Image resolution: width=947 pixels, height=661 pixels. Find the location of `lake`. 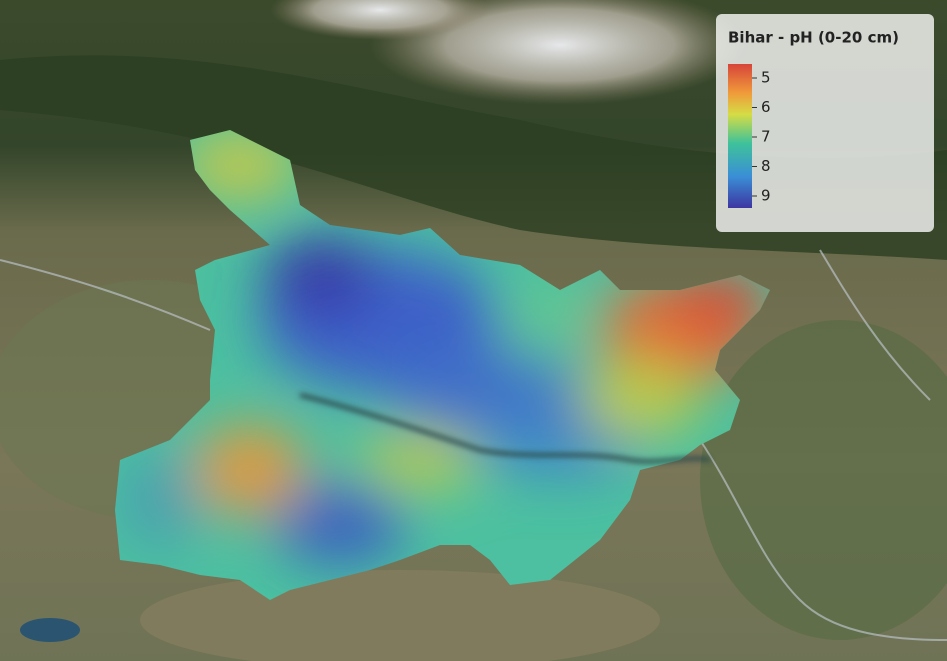

lake is located at coordinates (50, 630).